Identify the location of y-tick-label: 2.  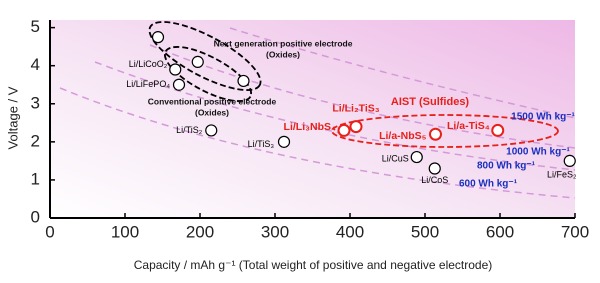
(35, 140).